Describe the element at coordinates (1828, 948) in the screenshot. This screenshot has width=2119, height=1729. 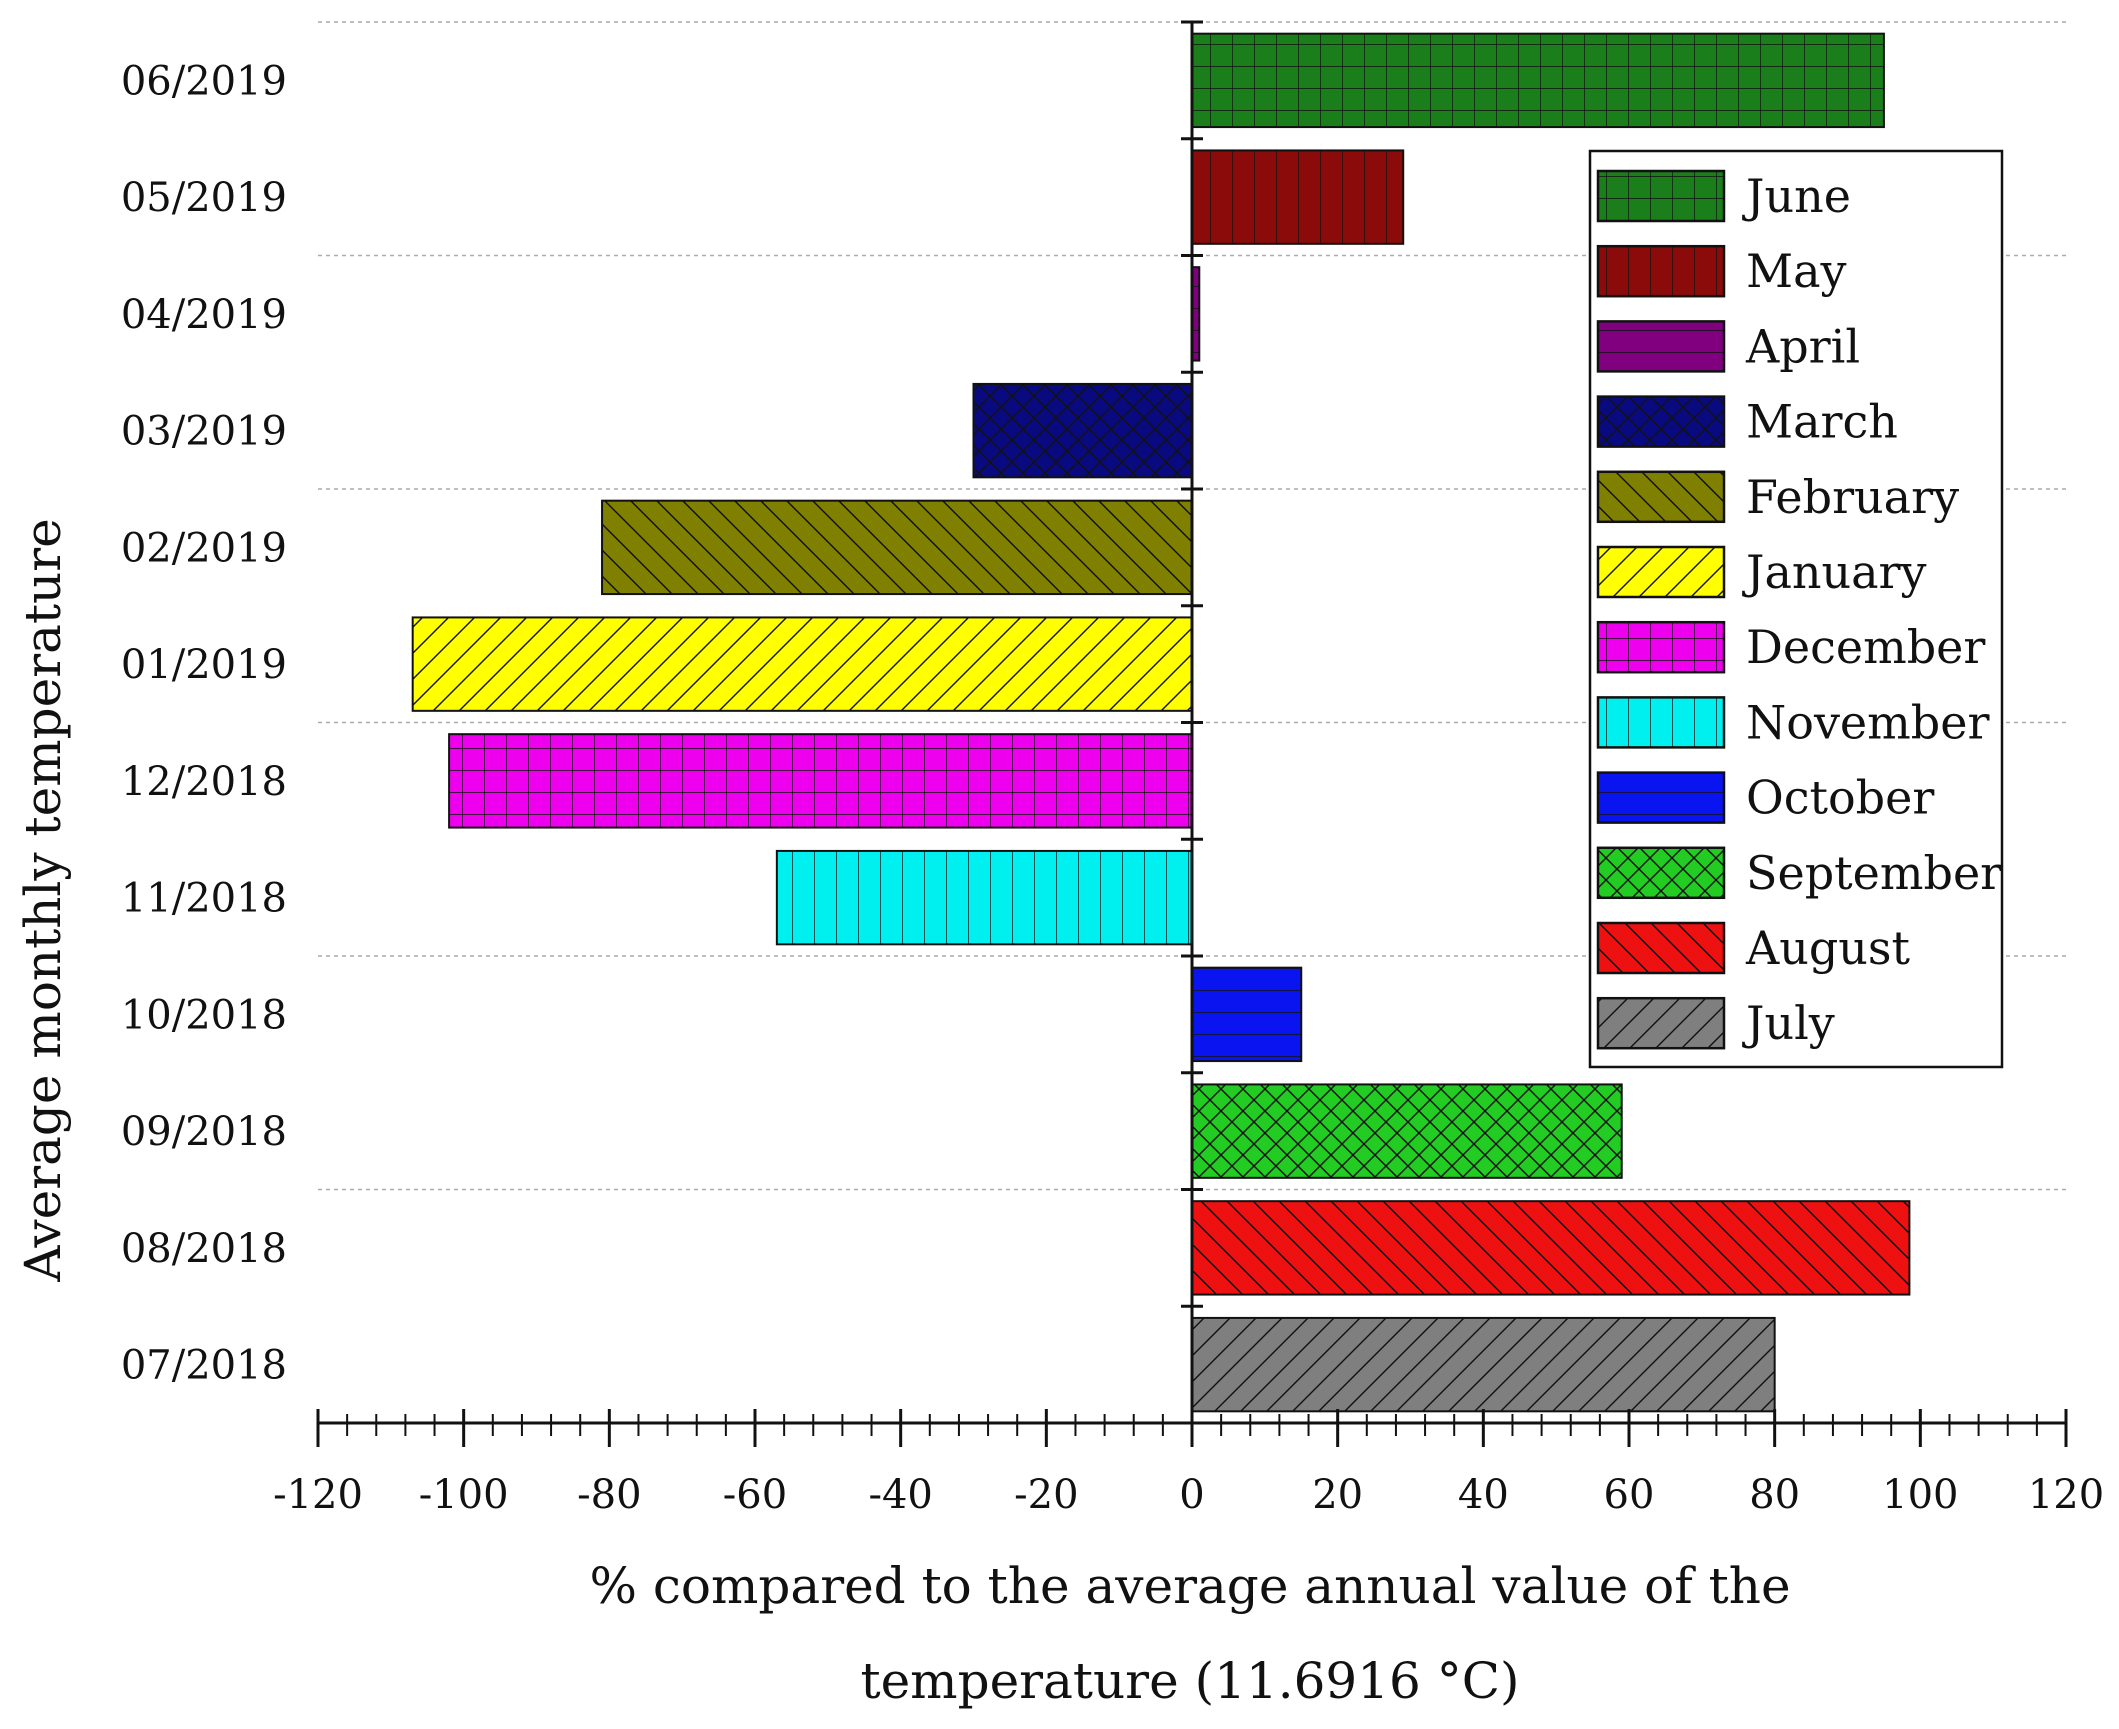
I see `legend-label-august: August` at that location.